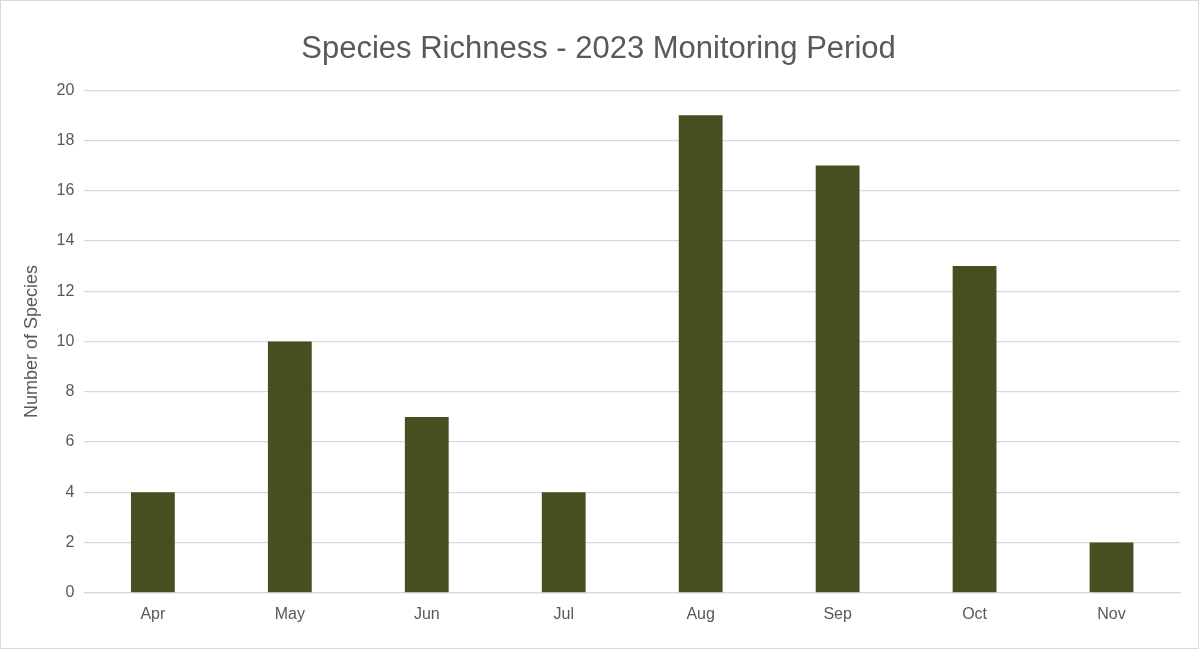 This screenshot has height=649, width=1199. What do you see at coordinates (65, 139) in the screenshot?
I see `y-tick-label: 18` at bounding box center [65, 139].